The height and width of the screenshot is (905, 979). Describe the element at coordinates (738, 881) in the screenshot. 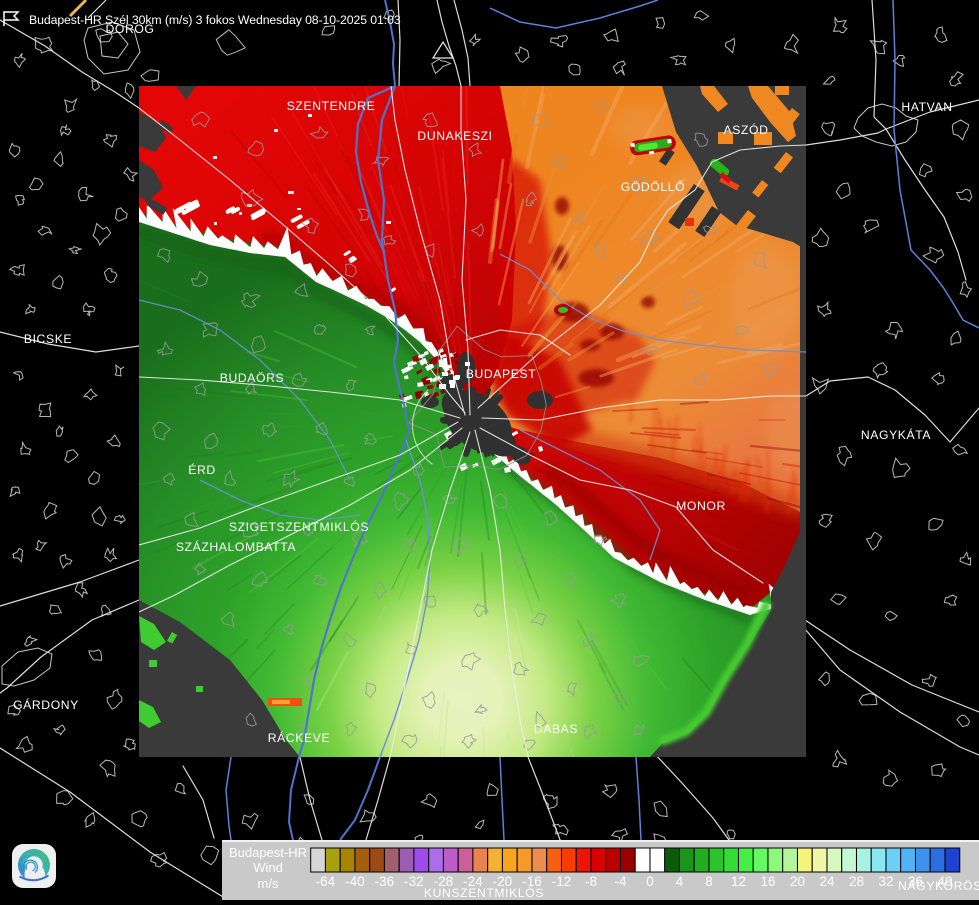

I see `svg-text: 12` at that location.